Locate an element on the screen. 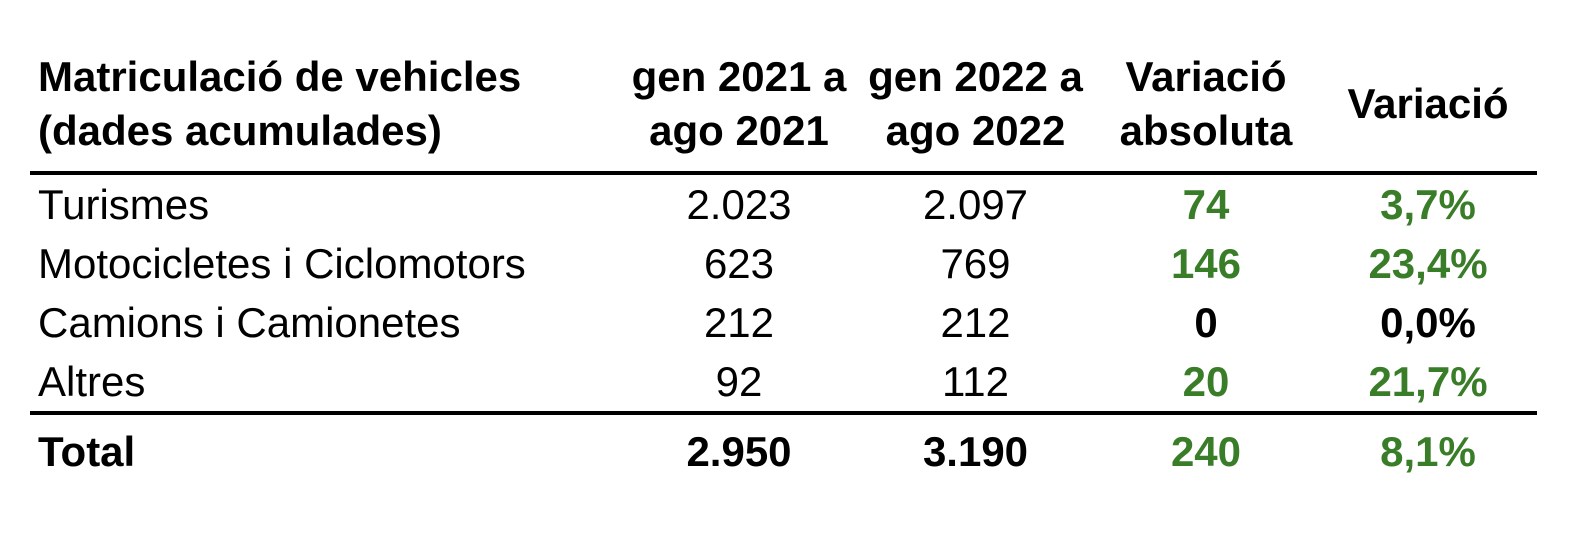 This screenshot has width=1588, height=548. col-header-variacio: Variació is located at coordinates (1428, 104).